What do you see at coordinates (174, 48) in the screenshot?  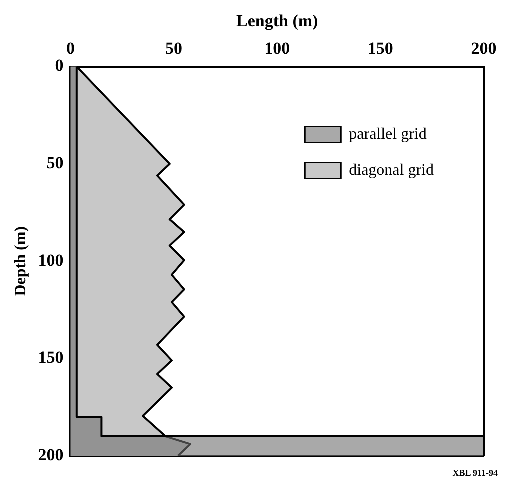 I see `x-tick-label: 50` at bounding box center [174, 48].